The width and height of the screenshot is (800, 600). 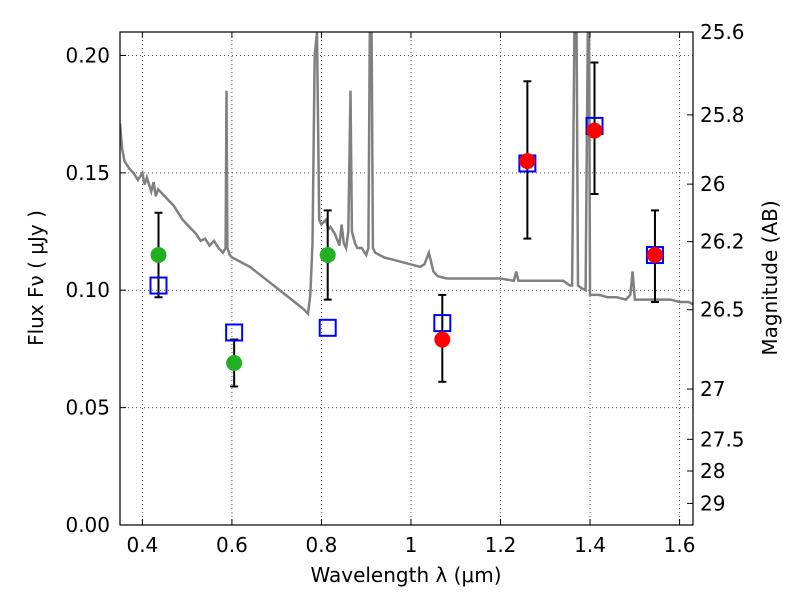 What do you see at coordinates (87, 525) in the screenshot?
I see `y-tick-label: 0.00` at bounding box center [87, 525].